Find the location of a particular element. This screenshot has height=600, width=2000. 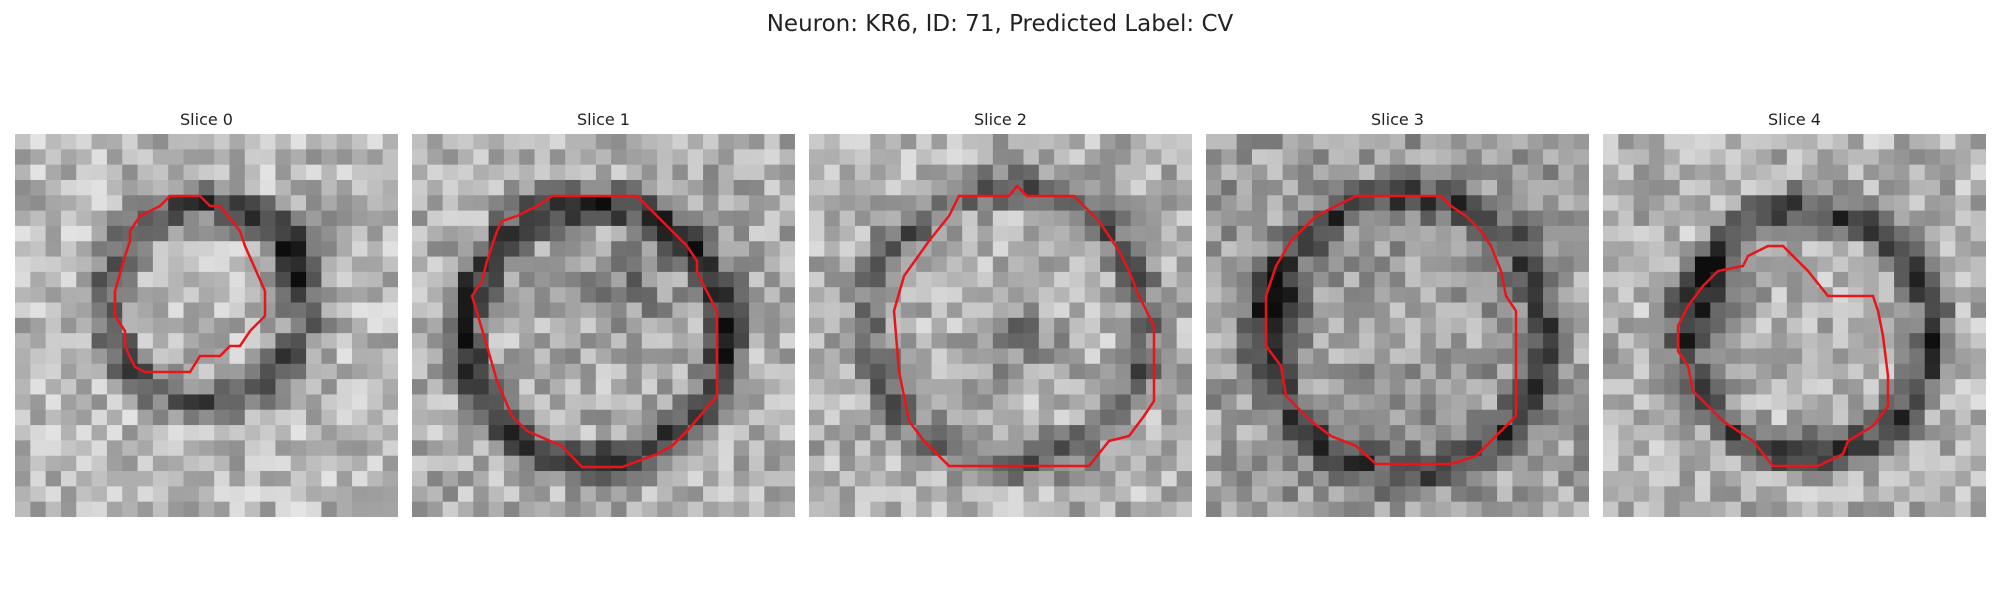

slice-4-svg is located at coordinates (1794, 325).